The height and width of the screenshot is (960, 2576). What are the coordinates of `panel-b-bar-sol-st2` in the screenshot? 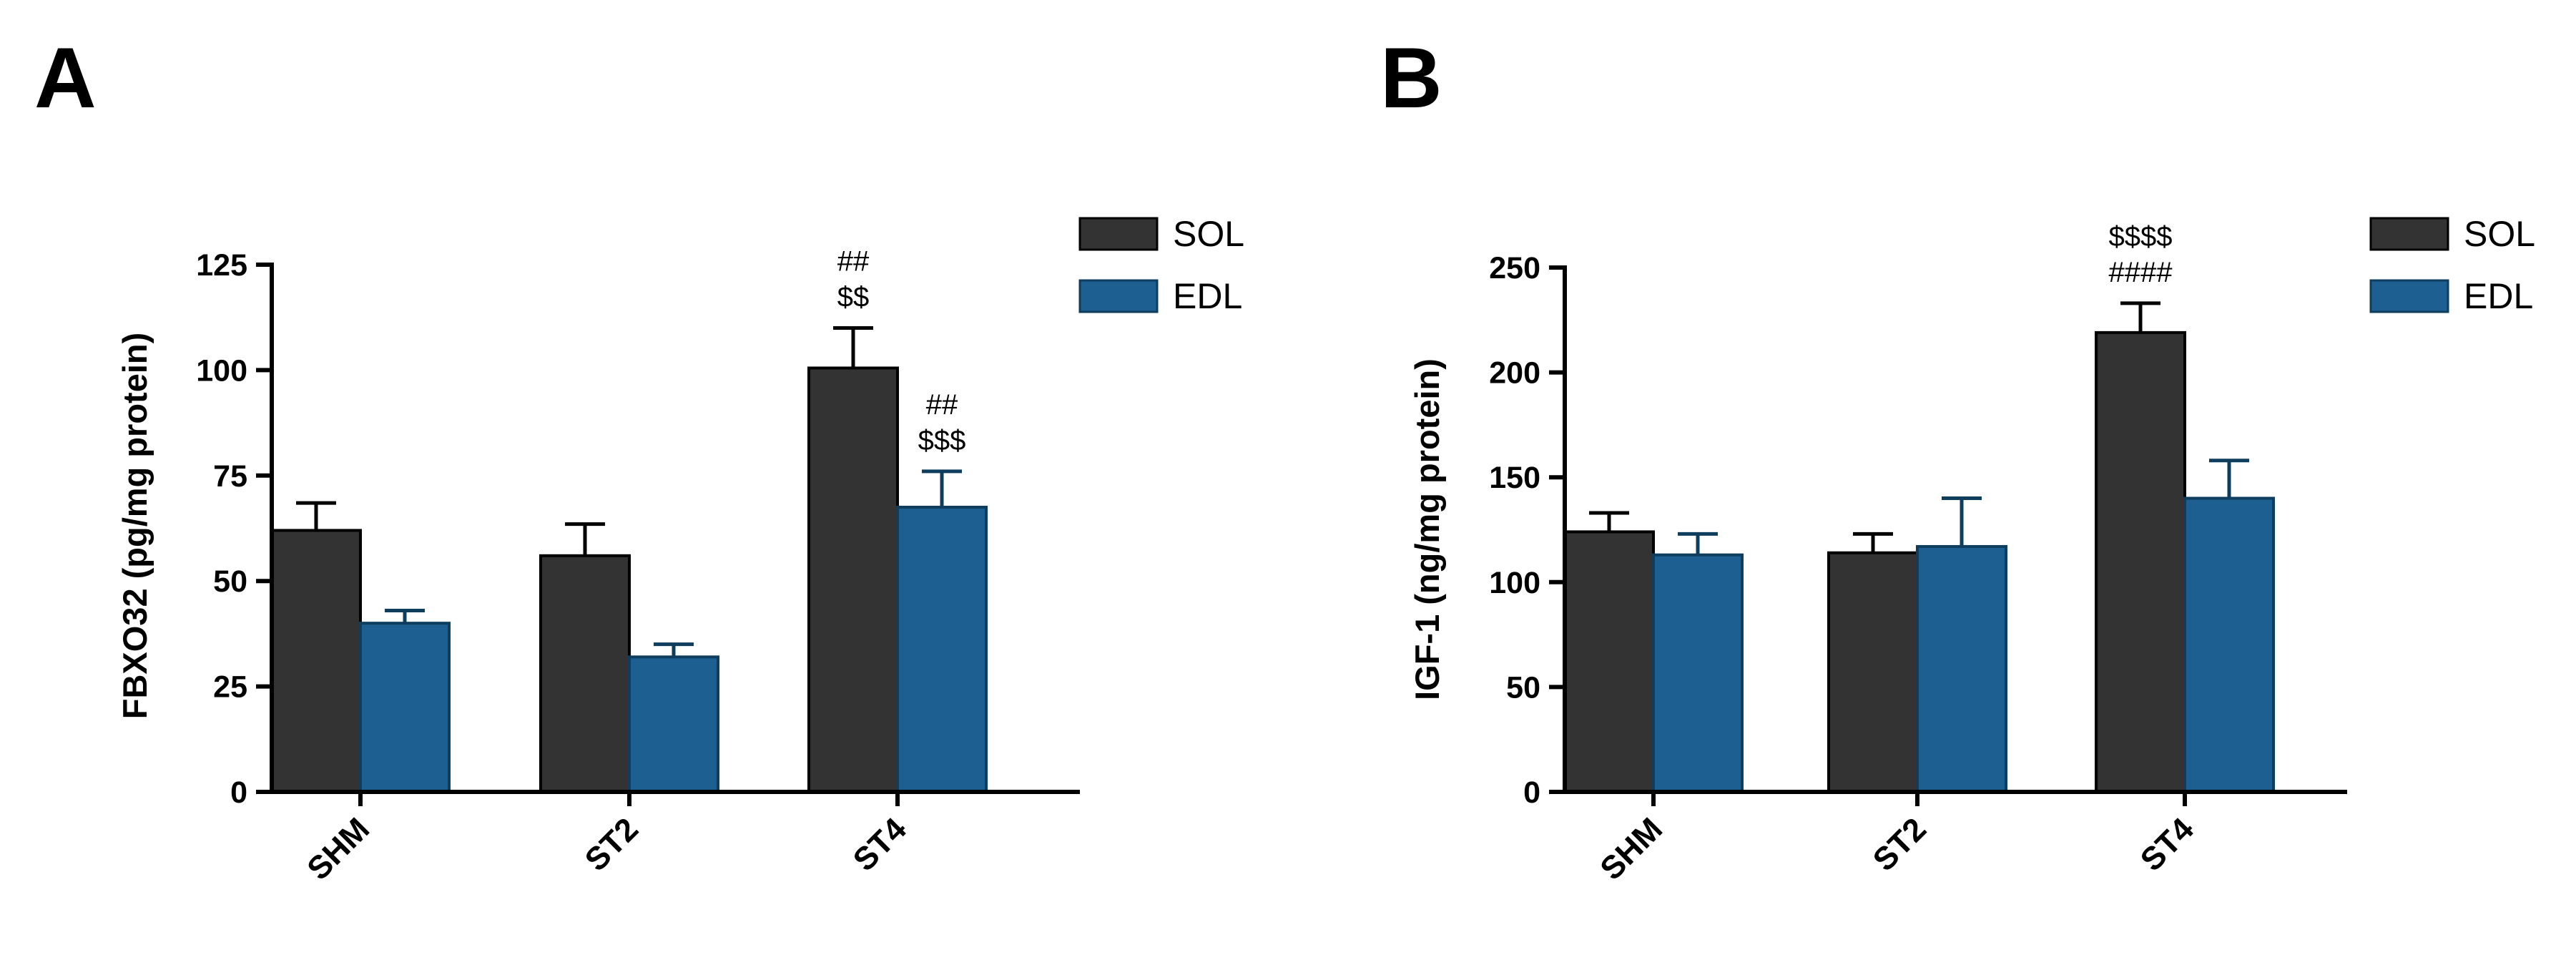 It's located at (1873, 672).